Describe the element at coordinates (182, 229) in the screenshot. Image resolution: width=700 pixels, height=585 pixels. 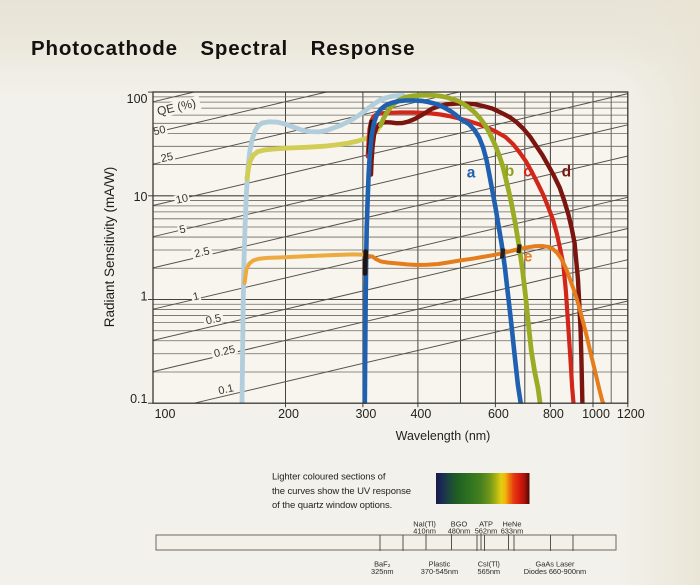
I see `svg-text: 5` at that location.